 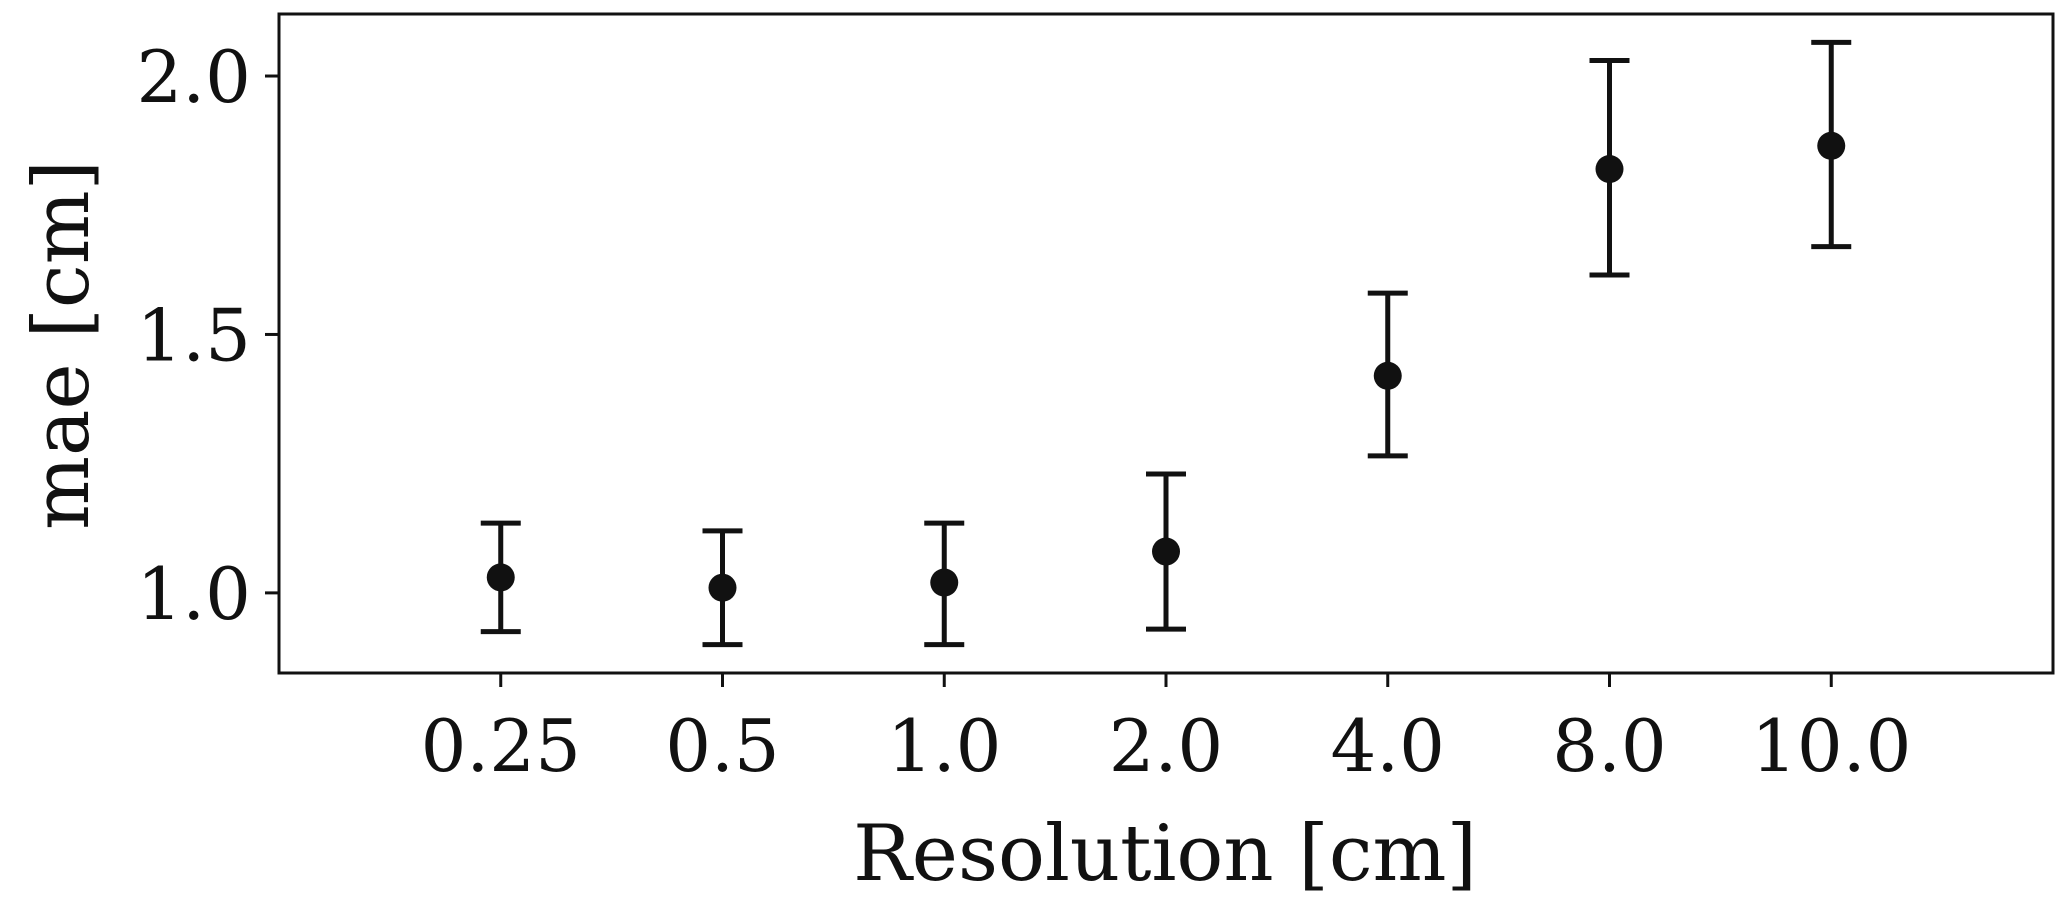 I want to click on x-tick-label: 2.0, so click(x=1166, y=746).